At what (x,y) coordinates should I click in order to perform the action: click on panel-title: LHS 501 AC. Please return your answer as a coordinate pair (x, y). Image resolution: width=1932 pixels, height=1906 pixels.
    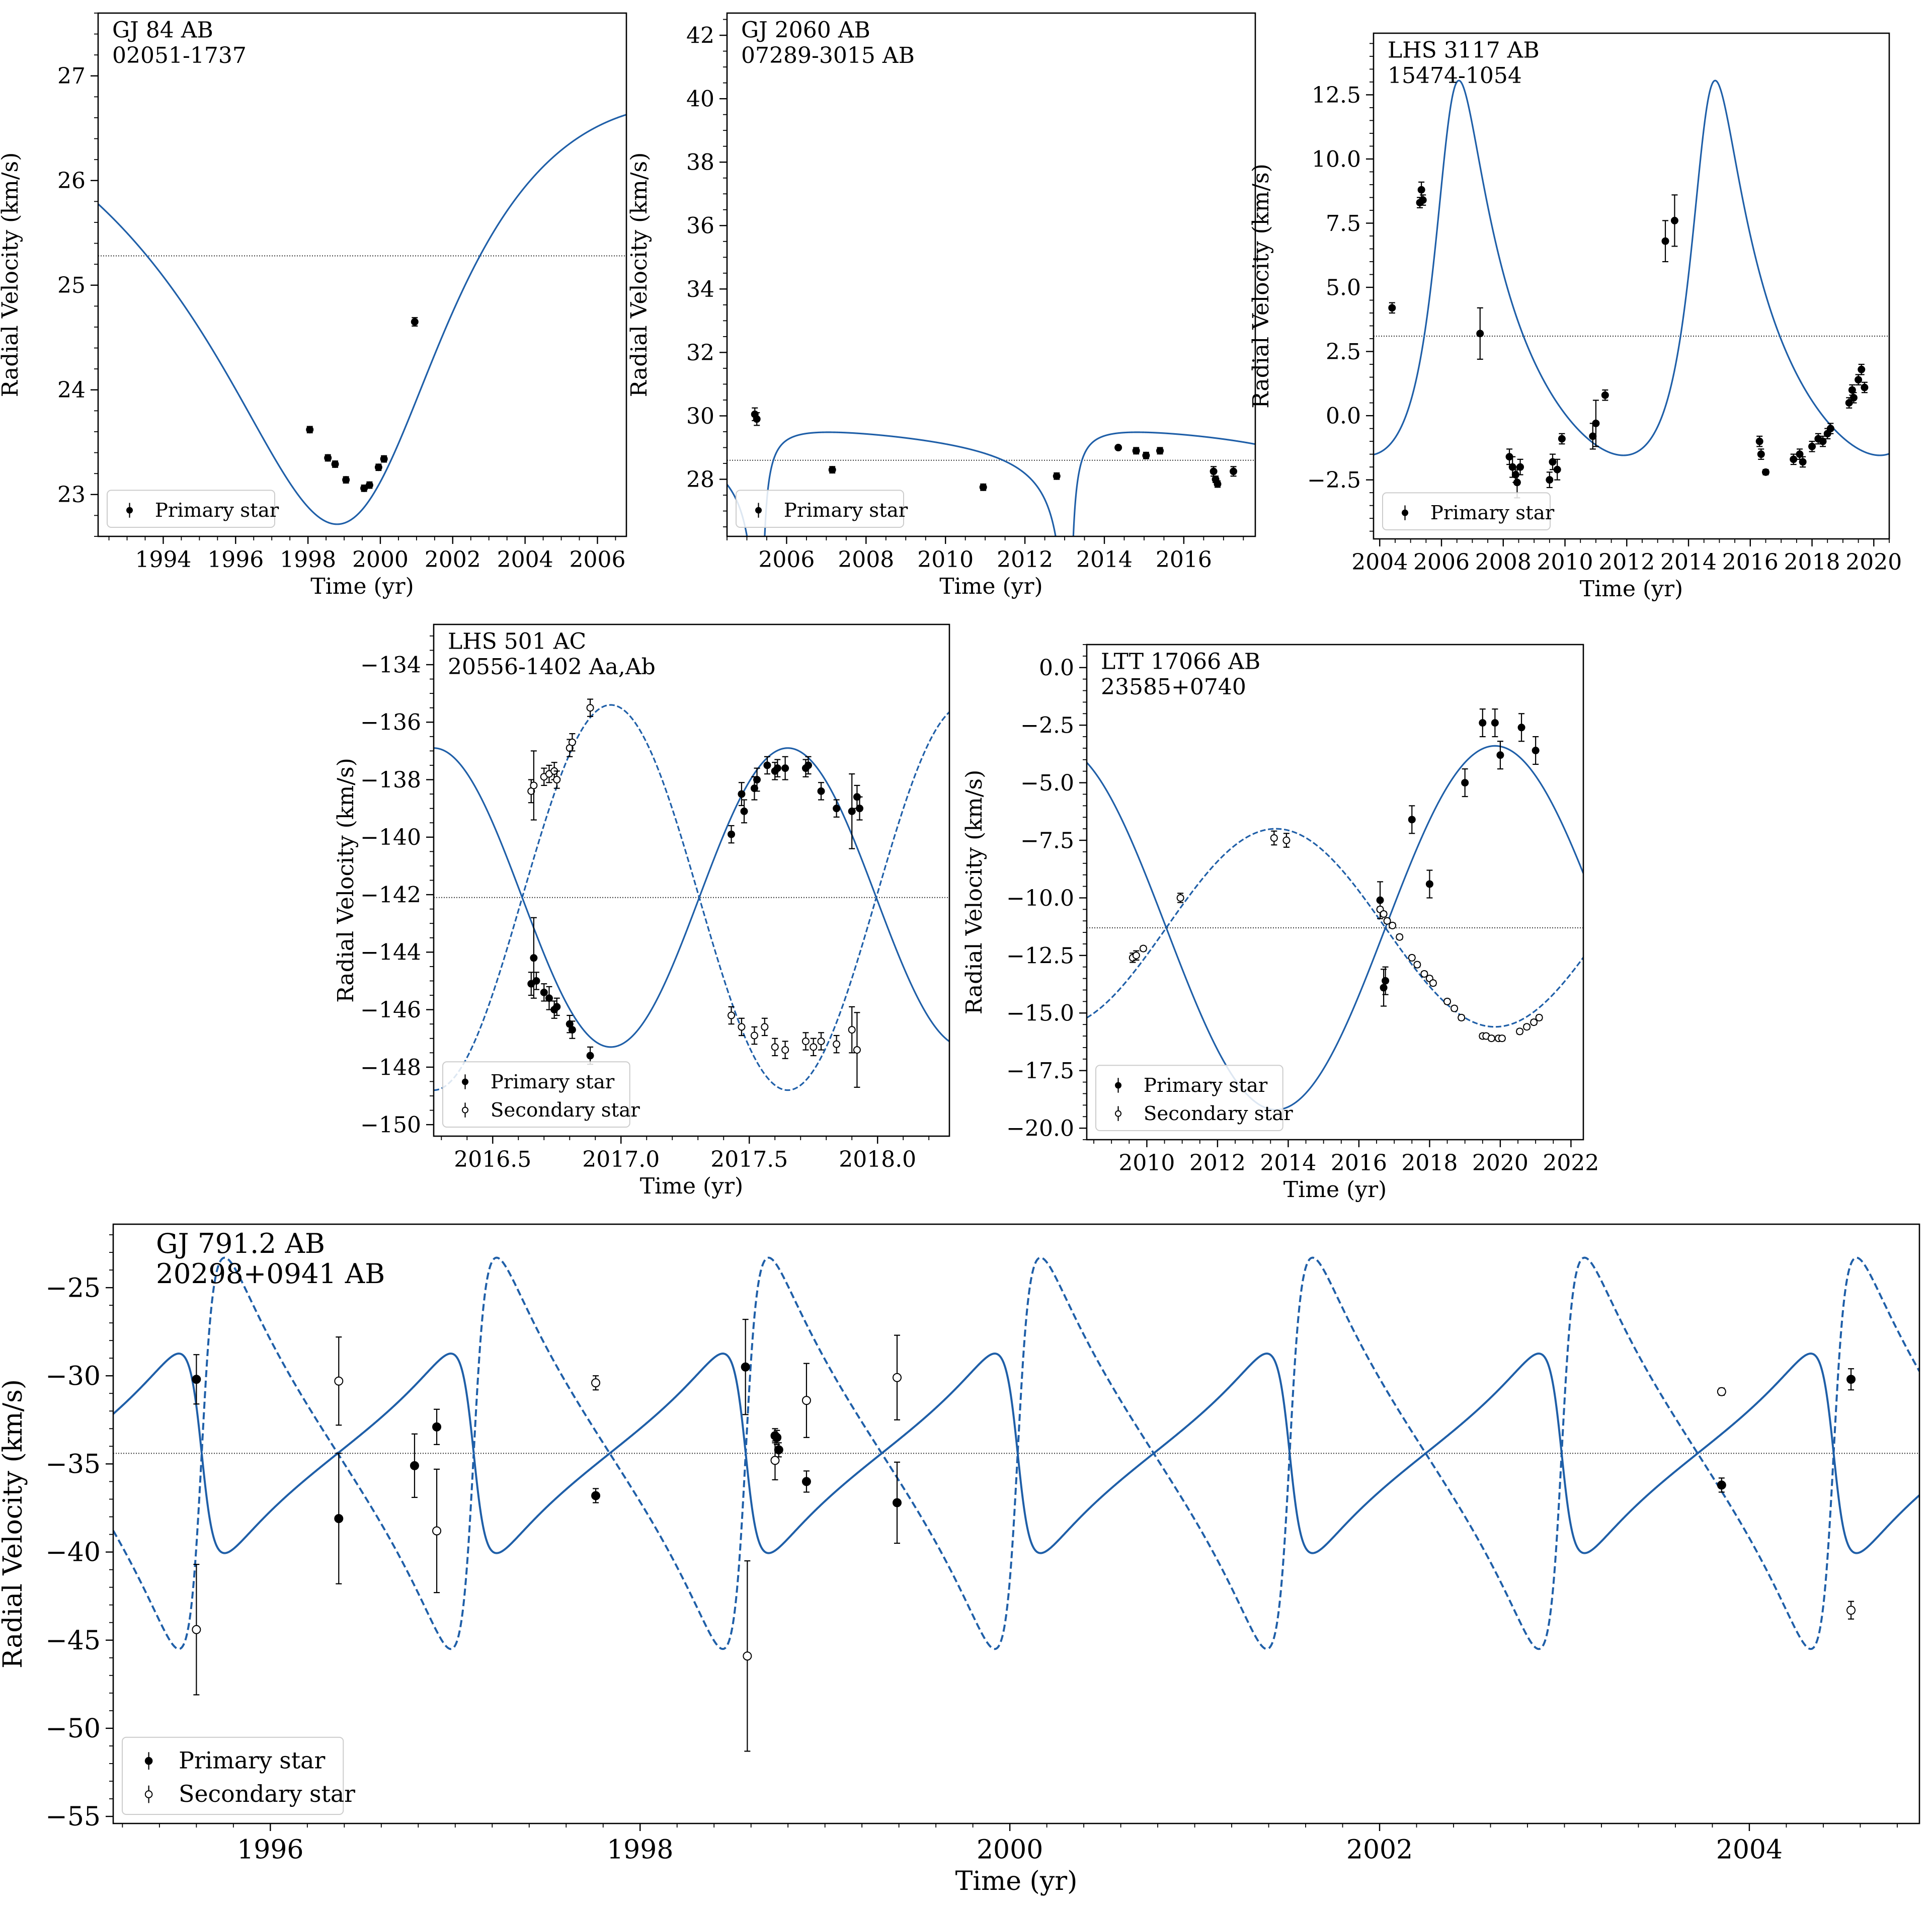
    Looking at the image, I should click on (517, 641).